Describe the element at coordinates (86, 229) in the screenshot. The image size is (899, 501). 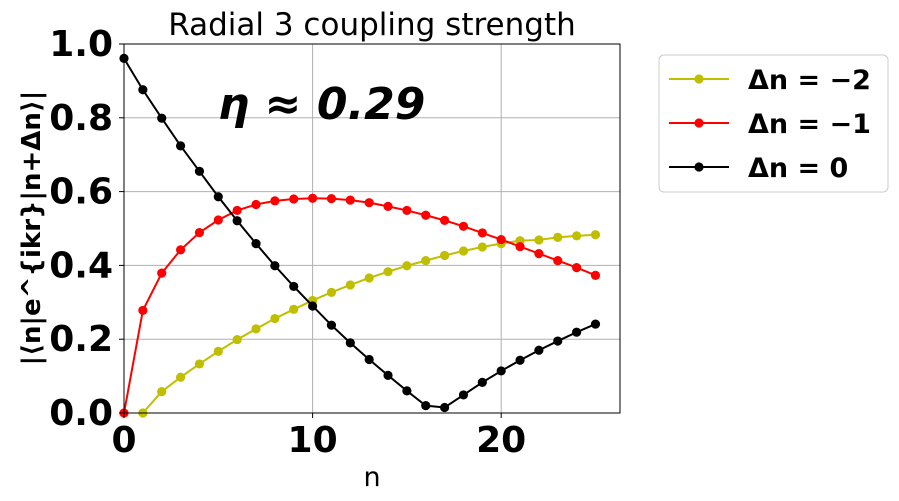
I see `y-axis-ticks: 0.0 0.2 0.4 0.6 0.8 1.0` at that location.